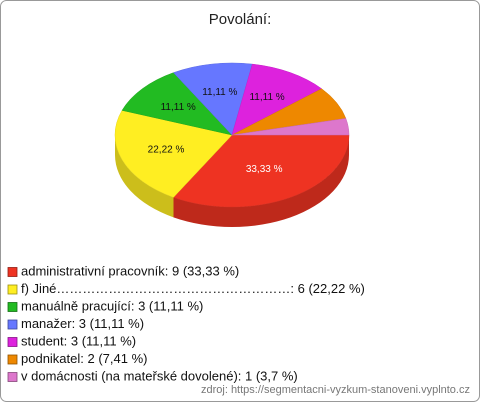 Image resolution: width=480 pixels, height=402 pixels. Describe the element at coordinates (240, 19) in the screenshot. I see `chart-title: Povolání:` at that location.